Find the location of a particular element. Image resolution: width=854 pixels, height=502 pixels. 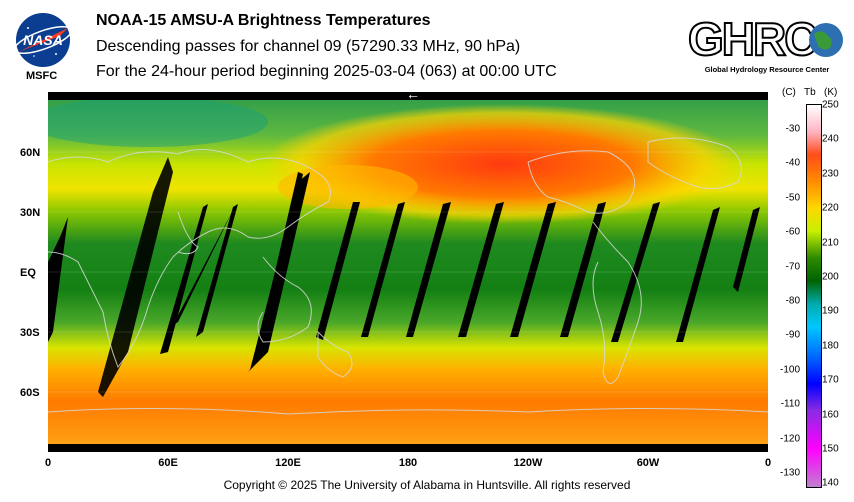

page-title: NOAA-15 AMSU-A Brightness Temperatures is located at coordinates (263, 20).